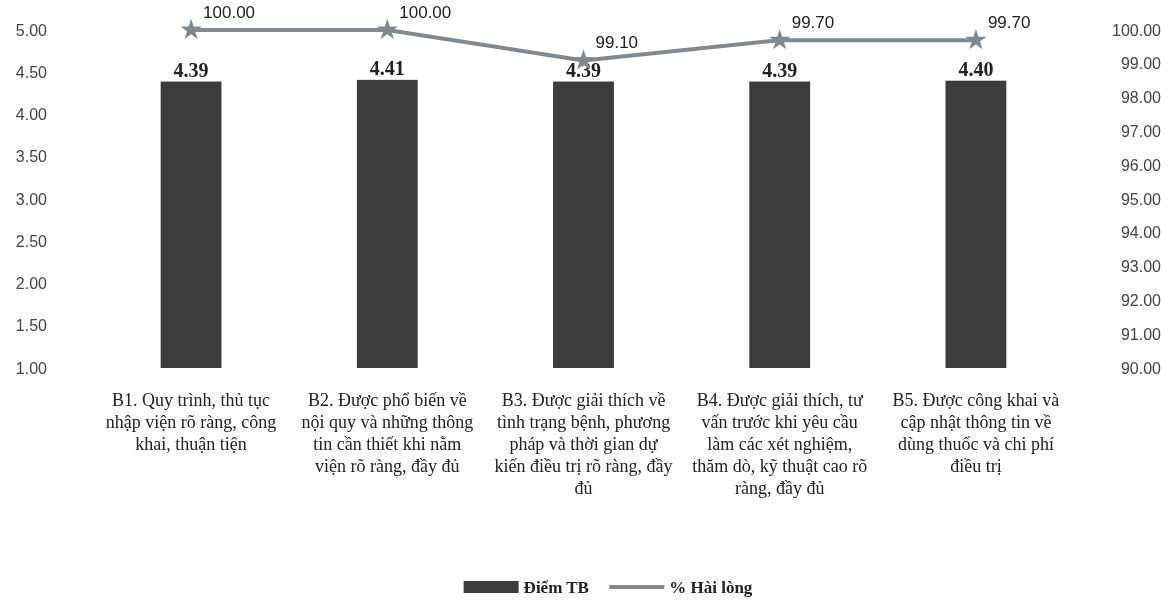 The image size is (1176, 605). What do you see at coordinates (387, 433) in the screenshot?
I see `x-tick-label: B2. Được phổ biến về nội quy và những thông tin cần thiết khi nằm viện rõ ràng, đầy đủ` at bounding box center [387, 433].